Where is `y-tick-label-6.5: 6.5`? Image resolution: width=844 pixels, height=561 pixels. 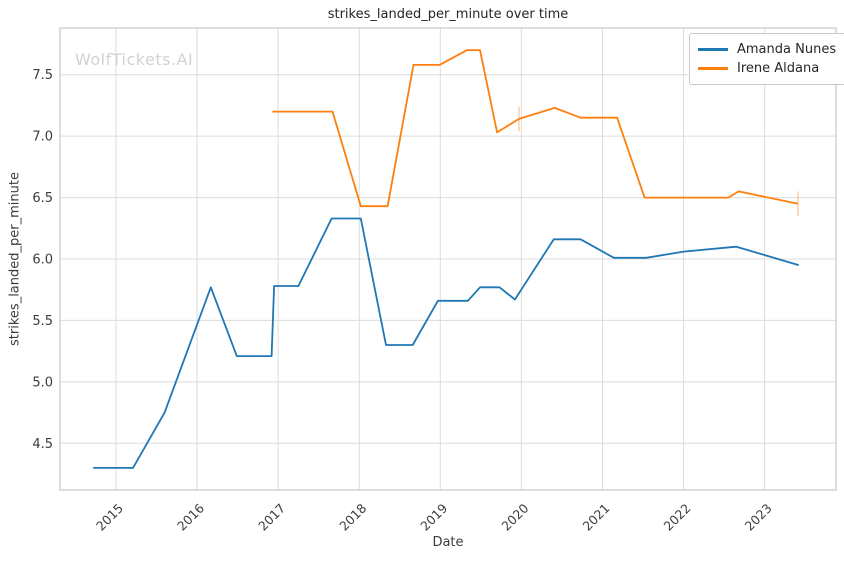 y-tick-label-6.5: 6.5 is located at coordinates (42, 198).